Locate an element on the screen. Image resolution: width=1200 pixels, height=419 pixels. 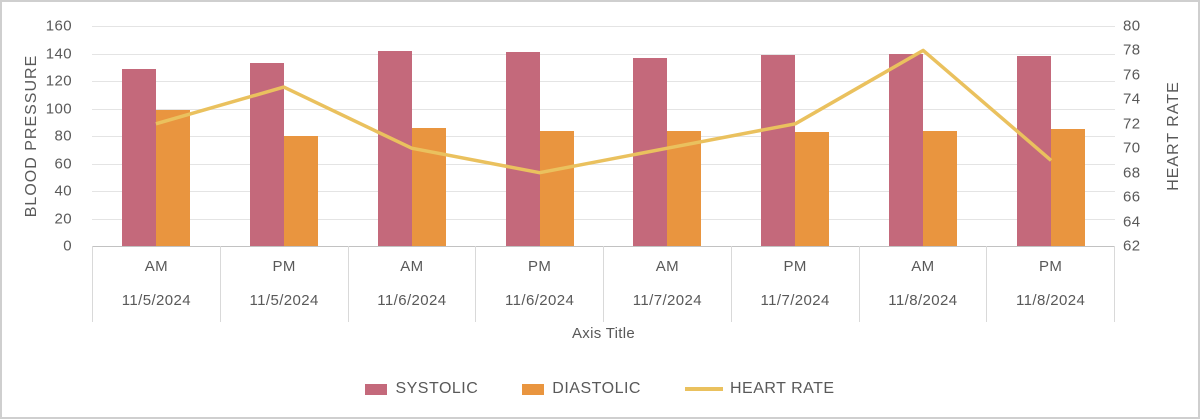
primary-tick-label: 40 is located at coordinates (63, 191).